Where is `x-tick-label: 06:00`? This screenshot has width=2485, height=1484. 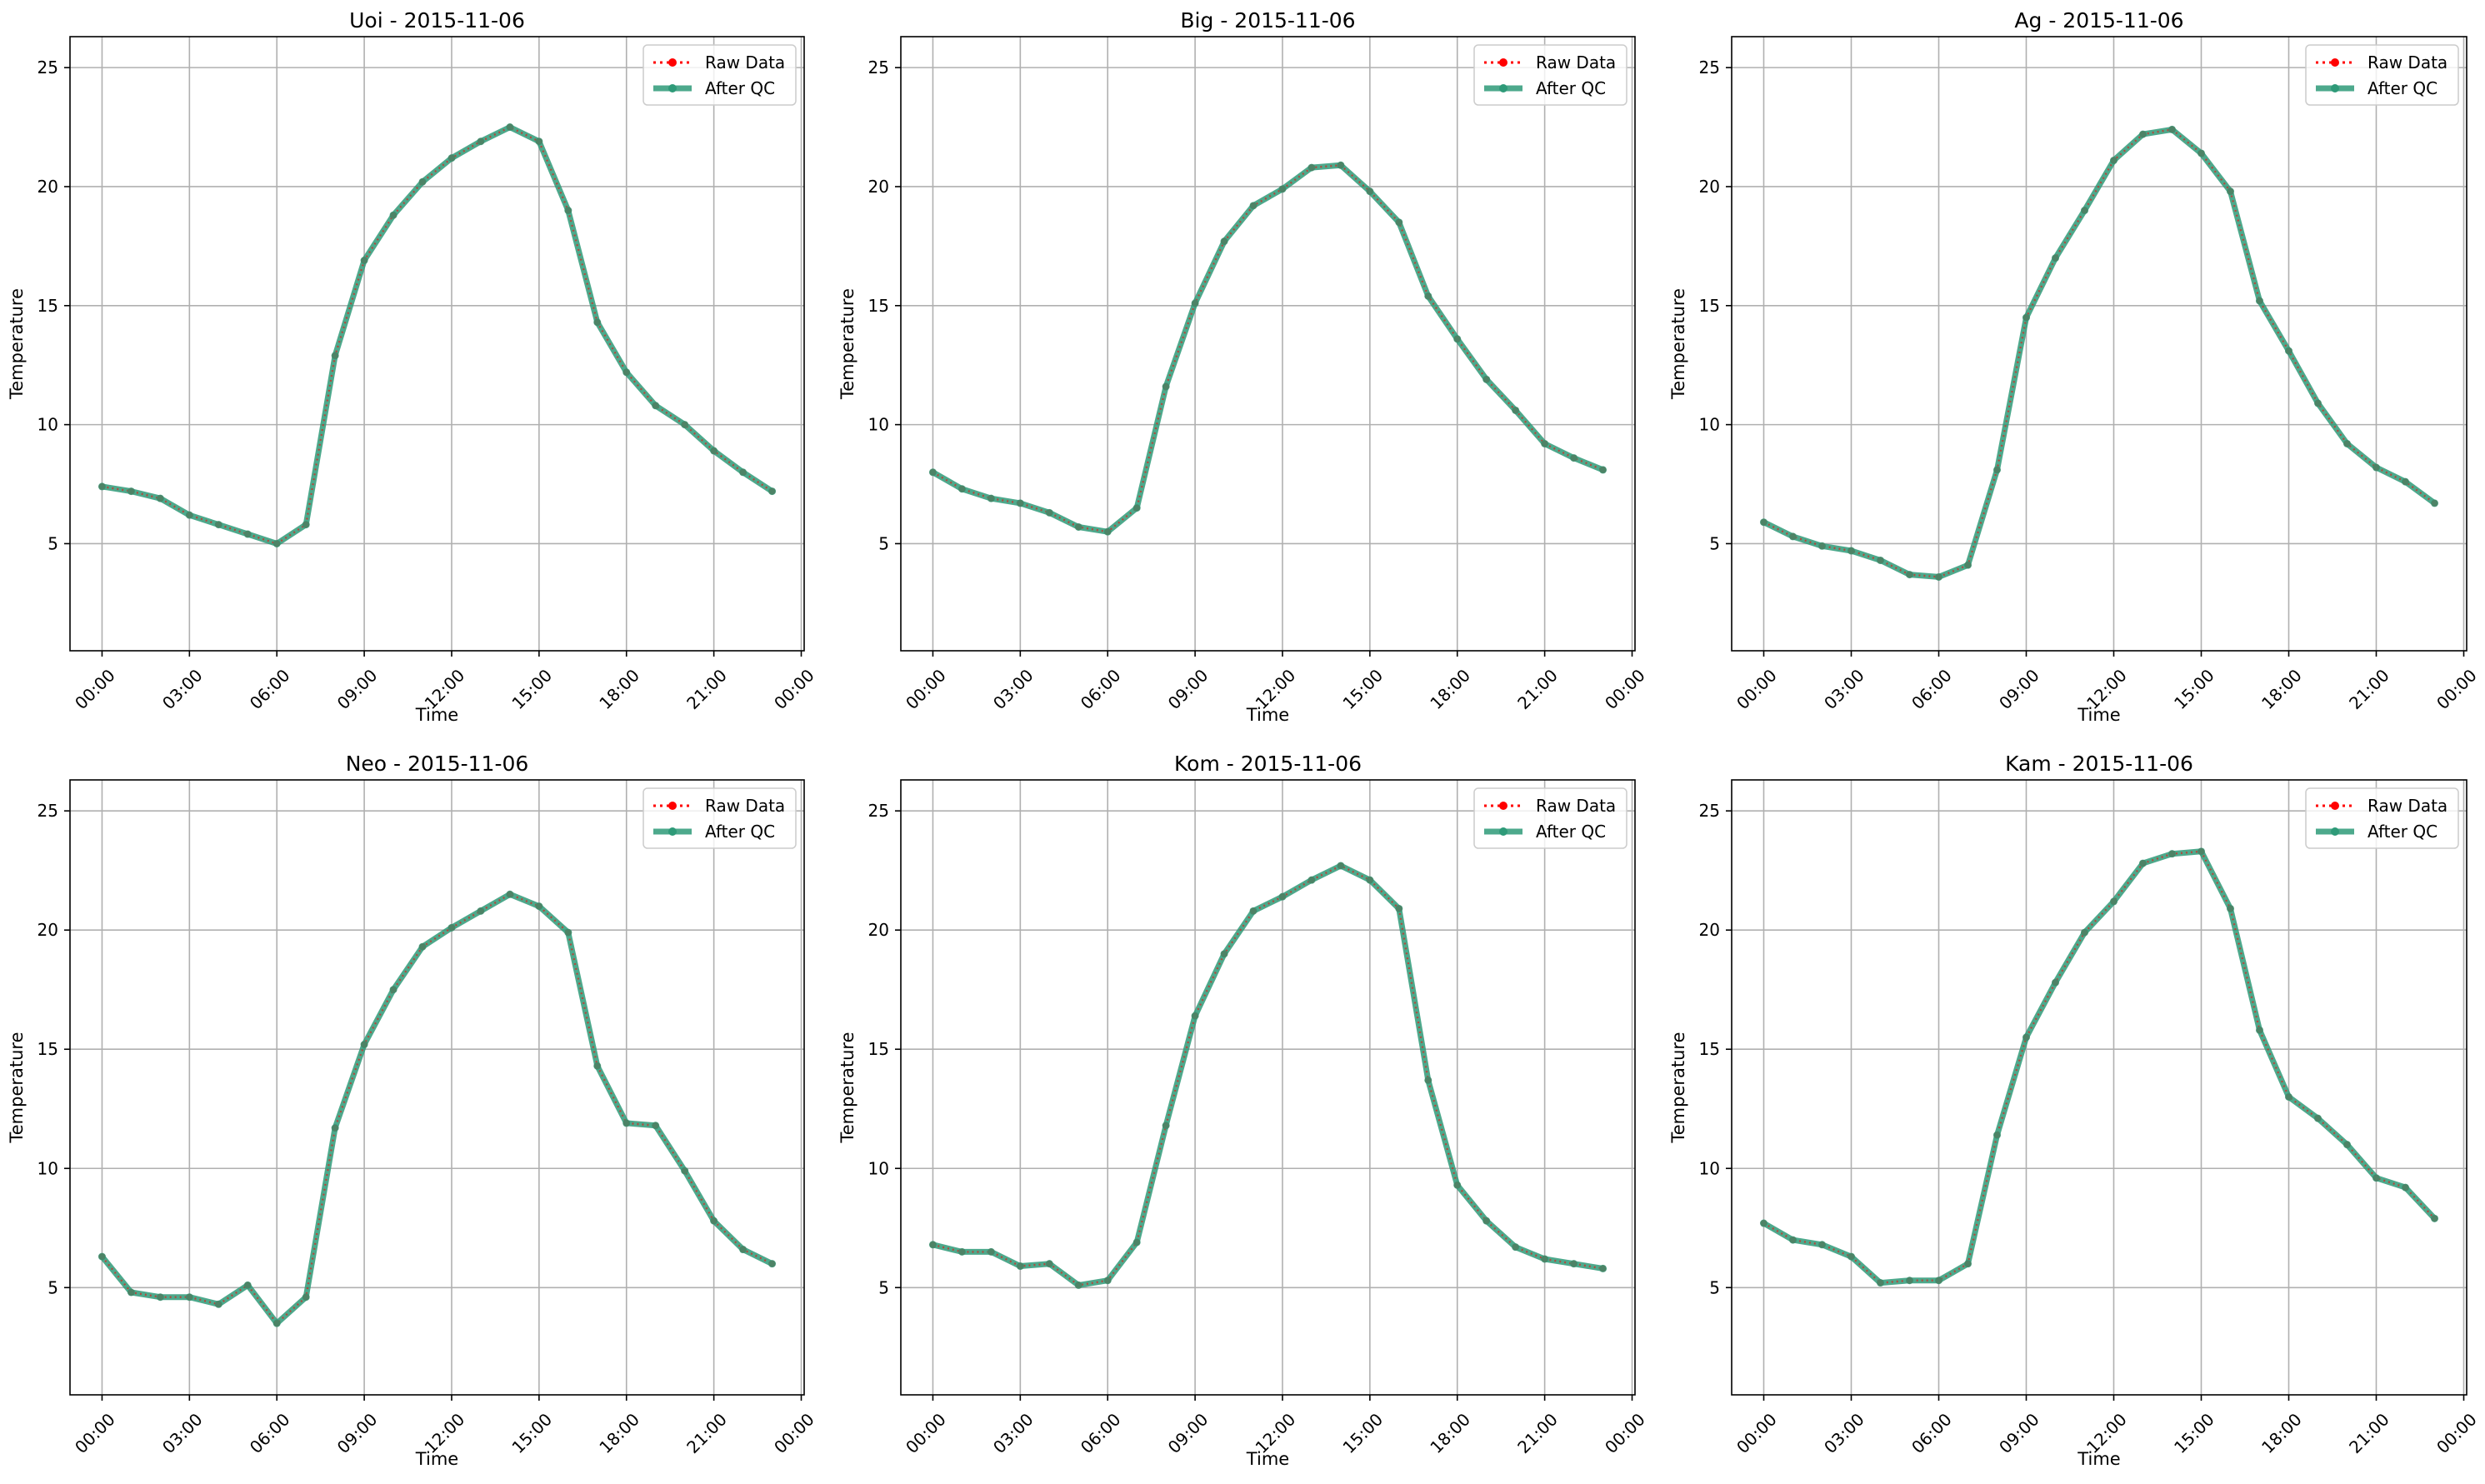 x-tick-label: 06:00 is located at coordinates (1101, 1433).